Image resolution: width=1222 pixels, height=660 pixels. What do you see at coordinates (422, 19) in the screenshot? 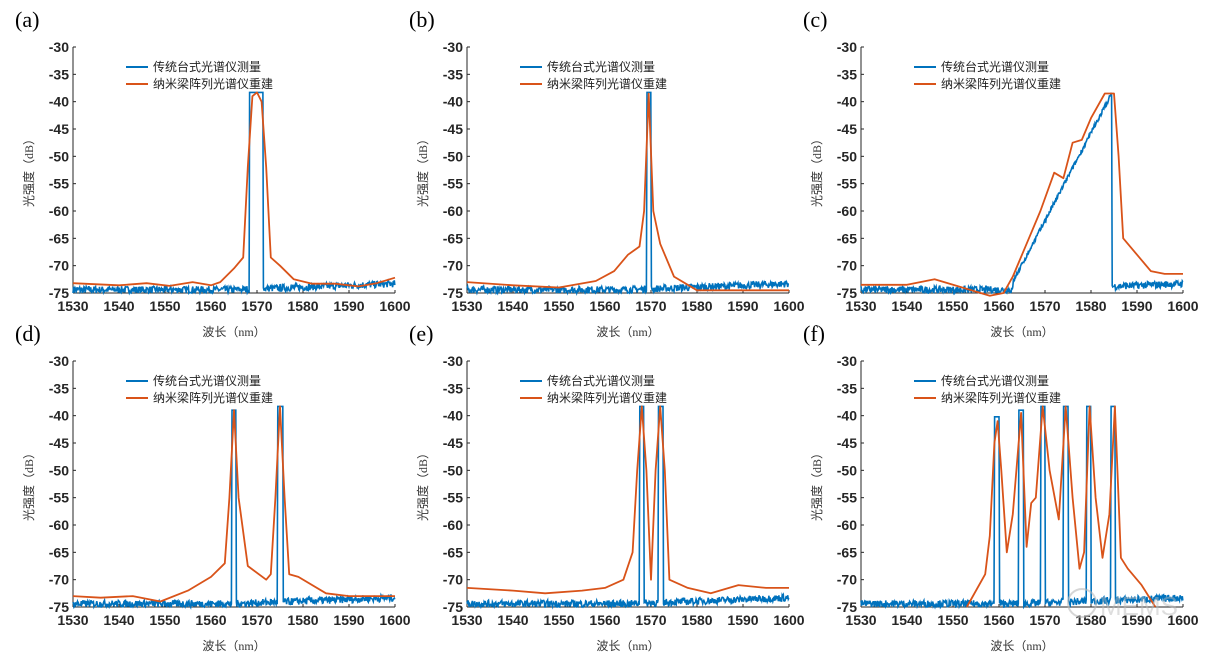
I see `panel-label: (b)` at bounding box center [422, 19].